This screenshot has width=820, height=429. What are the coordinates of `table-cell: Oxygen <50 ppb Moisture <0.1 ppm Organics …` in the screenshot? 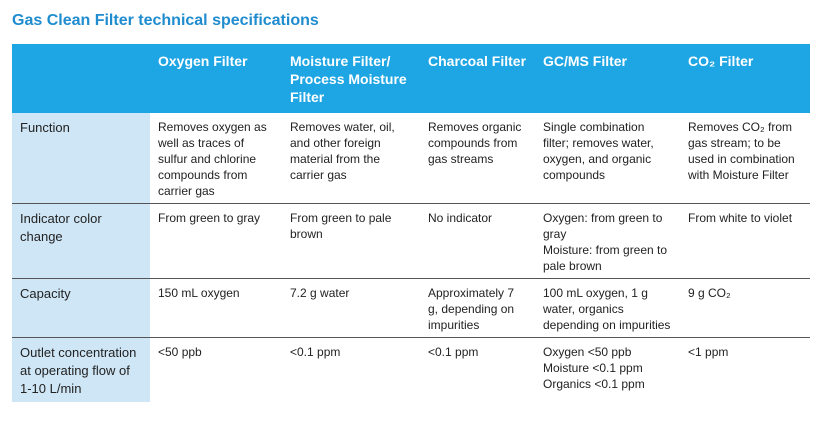 It's located at (607, 369).